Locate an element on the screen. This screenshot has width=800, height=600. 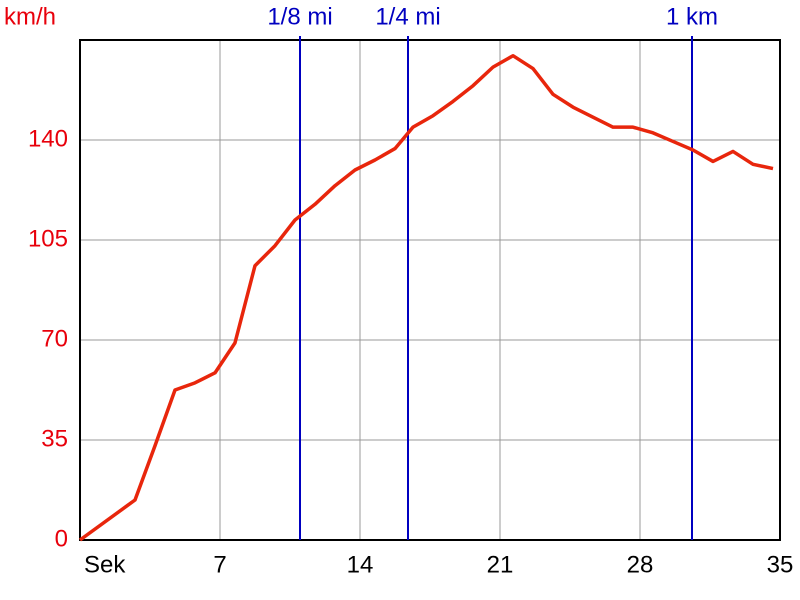
distance-marker-label: 1/4 mi is located at coordinates (407, 16).